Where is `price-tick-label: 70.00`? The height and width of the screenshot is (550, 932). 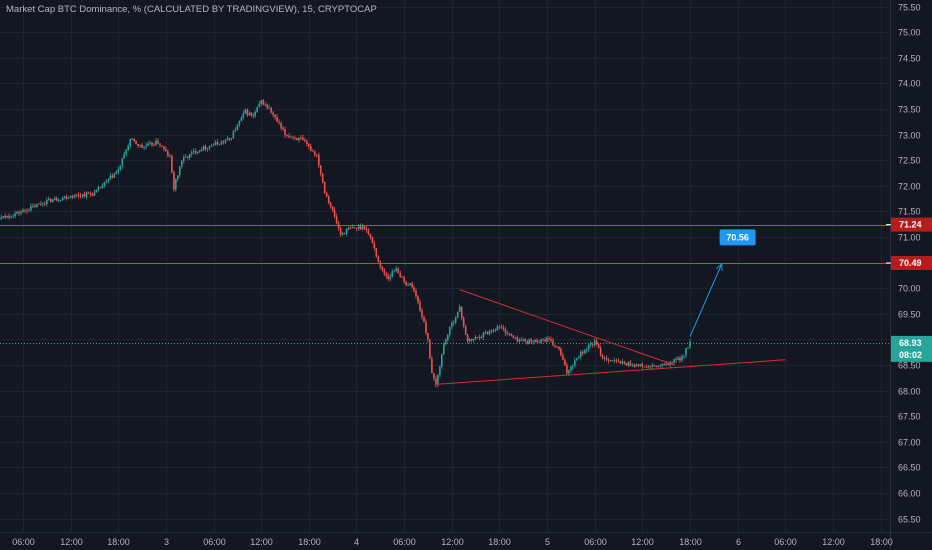 price-tick-label: 70.00 is located at coordinates (909, 289).